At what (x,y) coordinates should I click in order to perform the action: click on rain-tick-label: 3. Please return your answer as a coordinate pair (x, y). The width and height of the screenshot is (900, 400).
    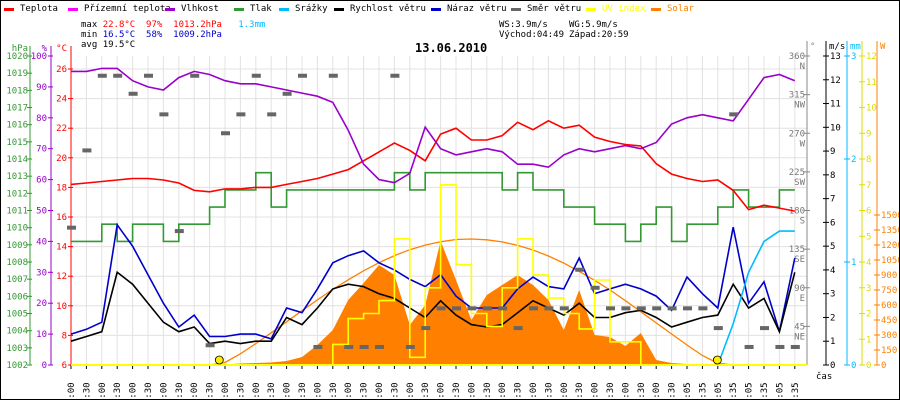
    Looking at the image, I should click on (853, 57).